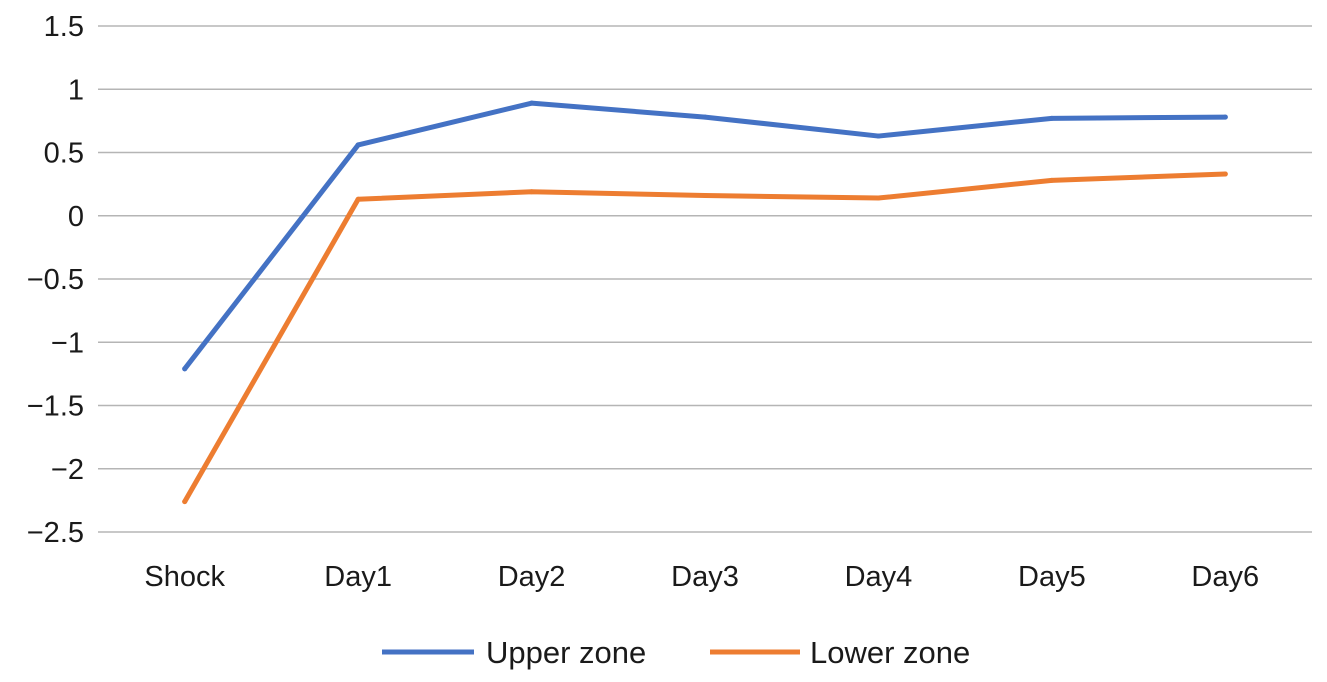 This screenshot has height=682, width=1327. What do you see at coordinates (879, 577) in the screenshot?
I see `x-tick-label: Day4` at bounding box center [879, 577].